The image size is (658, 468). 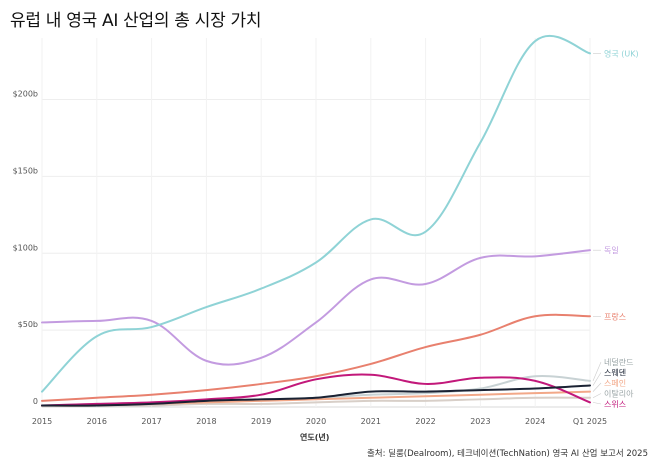 I want to click on series-label: 스위스, so click(x=615, y=404).